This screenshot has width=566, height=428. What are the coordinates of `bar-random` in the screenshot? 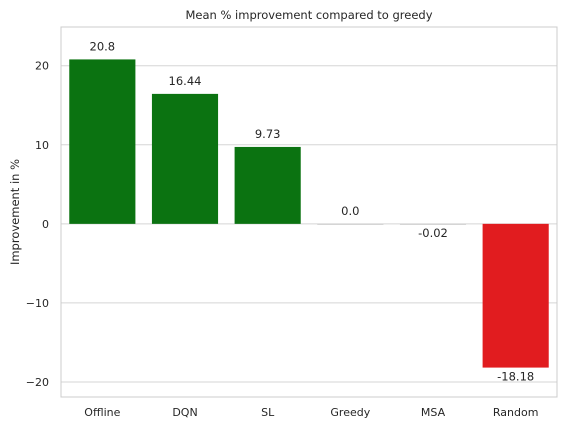 It's located at (515, 295).